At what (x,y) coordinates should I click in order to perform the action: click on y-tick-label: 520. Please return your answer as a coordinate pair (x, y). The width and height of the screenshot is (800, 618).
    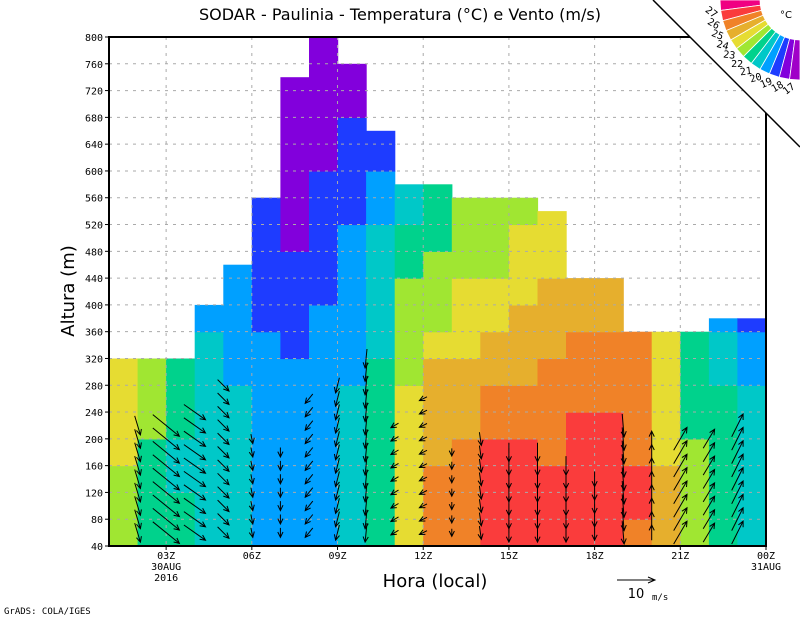
    Looking at the image, I should click on (94, 226).